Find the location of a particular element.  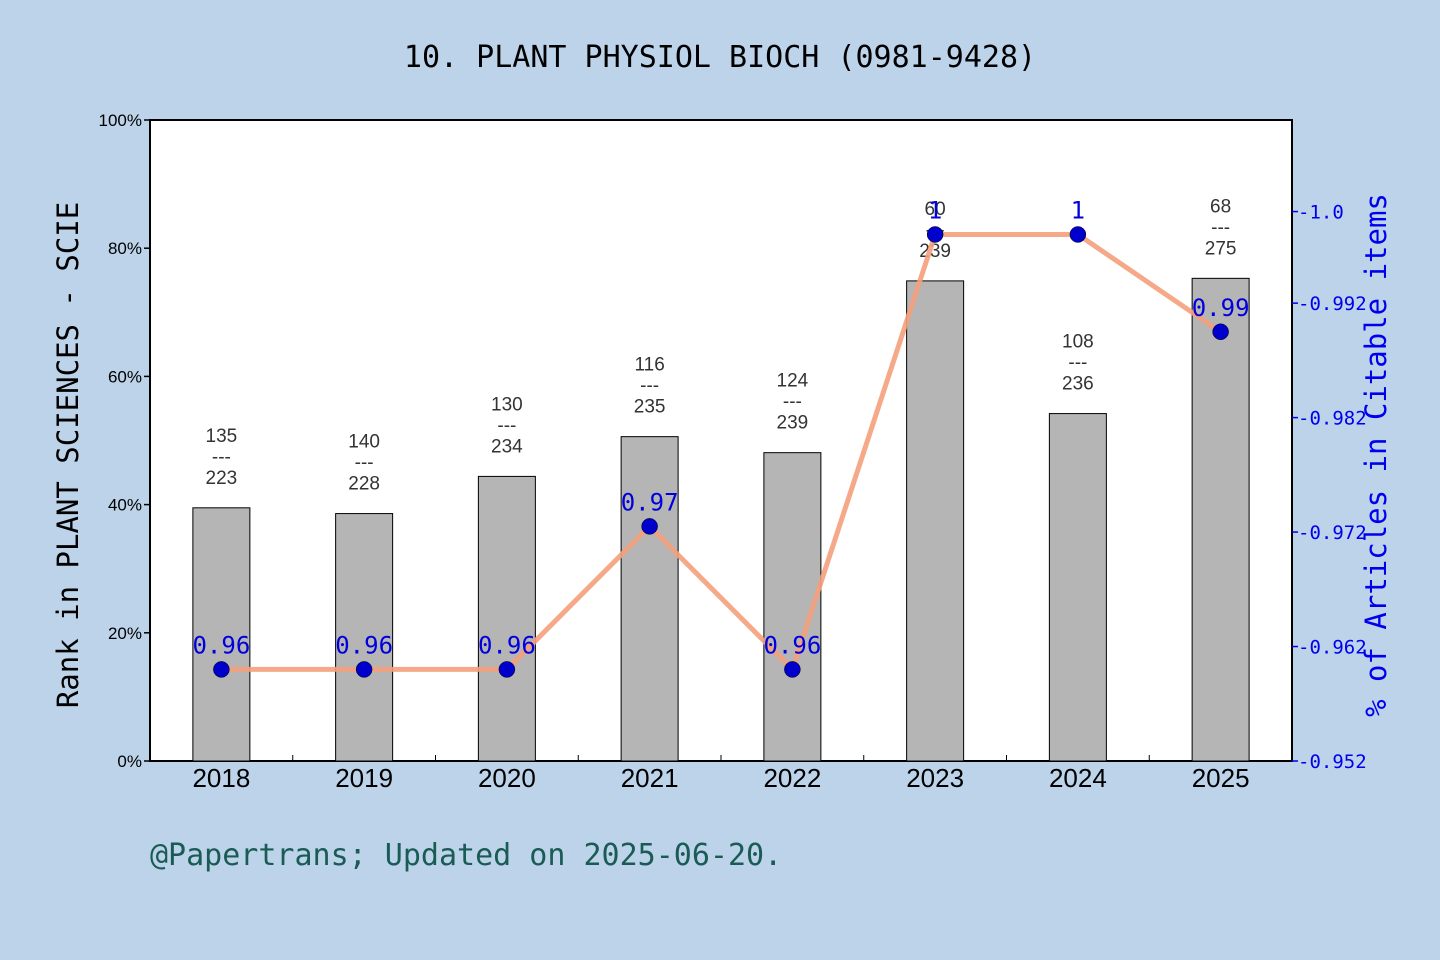

y2-tick-label: -1.0 is located at coordinates (1321, 213).